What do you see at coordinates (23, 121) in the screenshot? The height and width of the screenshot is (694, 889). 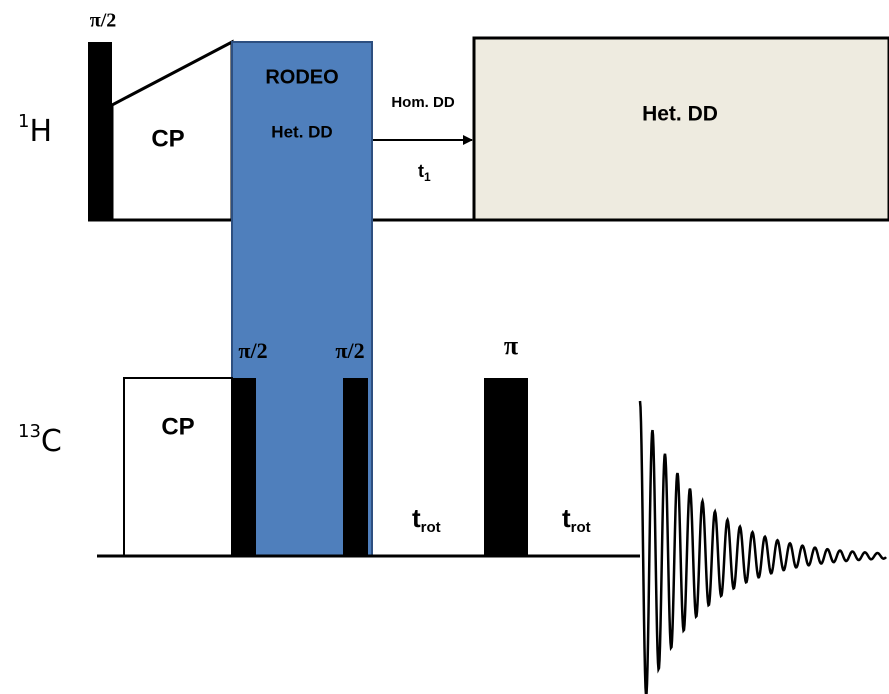 I see `sup: 1` at bounding box center [23, 121].